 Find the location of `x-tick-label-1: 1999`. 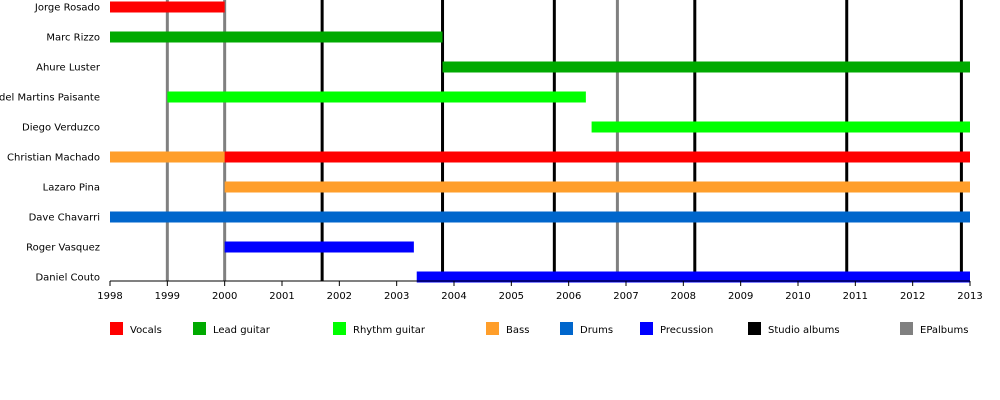

x-tick-label-1: 1999 is located at coordinates (167, 296).